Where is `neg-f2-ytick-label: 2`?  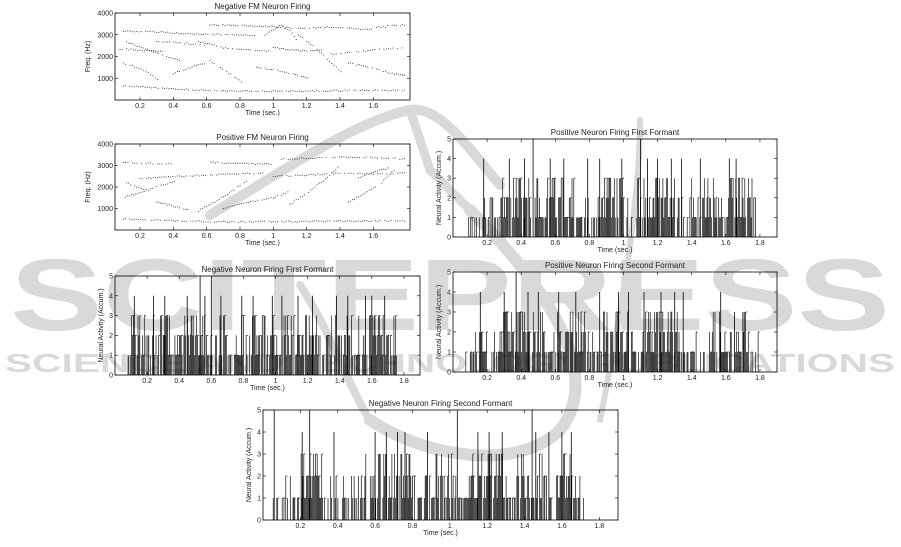 neg-f2-ytick-label: 2 is located at coordinates (259, 477).